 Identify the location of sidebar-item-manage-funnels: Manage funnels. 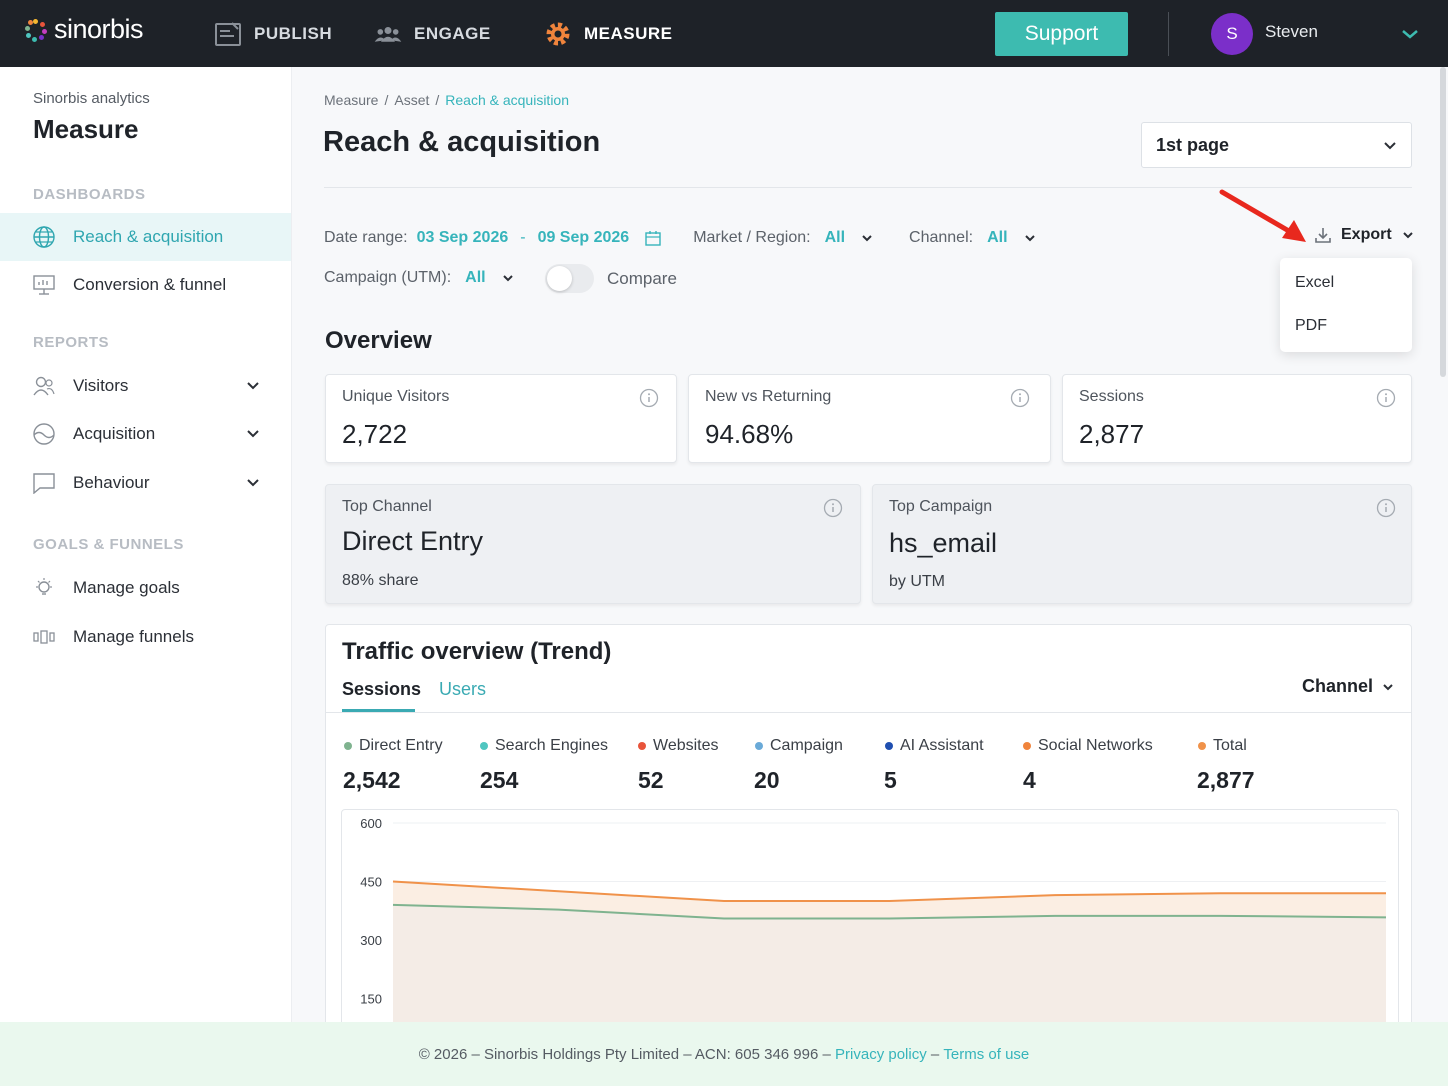
(145, 637).